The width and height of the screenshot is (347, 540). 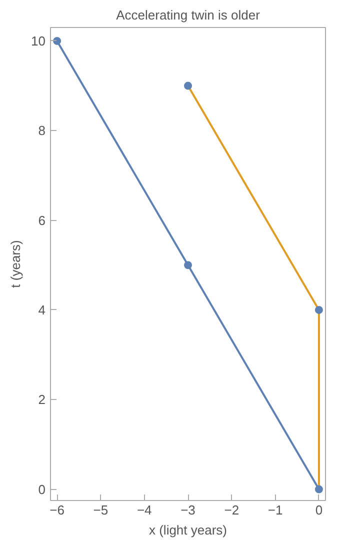 What do you see at coordinates (42, 220) in the screenshot?
I see `y-tick-label: 6` at bounding box center [42, 220].